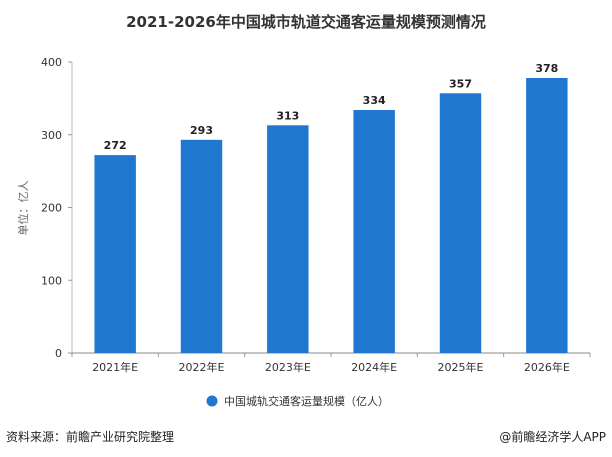  Describe the element at coordinates (460, 83) in the screenshot. I see `bar-value-label: 357` at that location.